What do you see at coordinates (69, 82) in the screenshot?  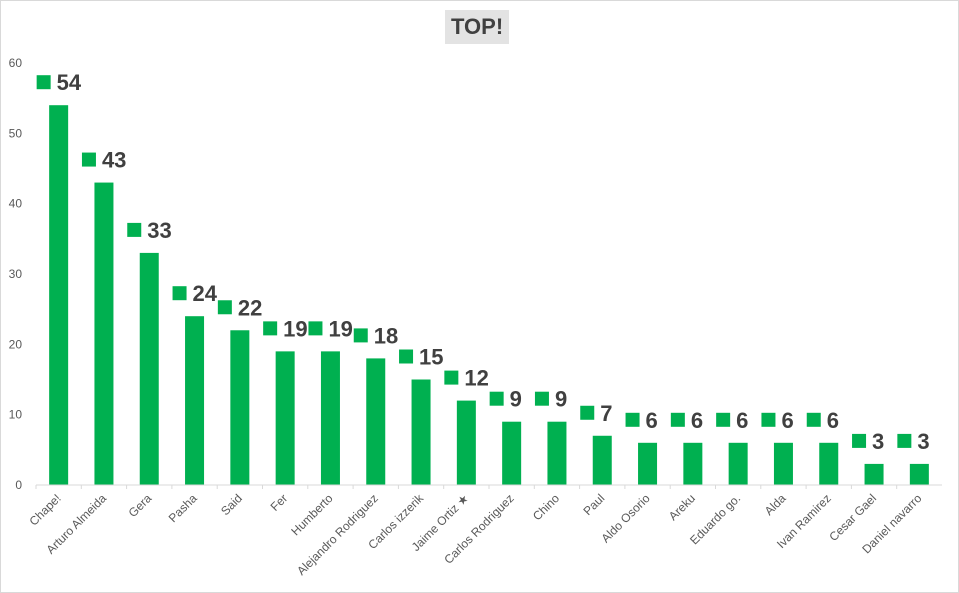 I see `data-label: 54` at bounding box center [69, 82].